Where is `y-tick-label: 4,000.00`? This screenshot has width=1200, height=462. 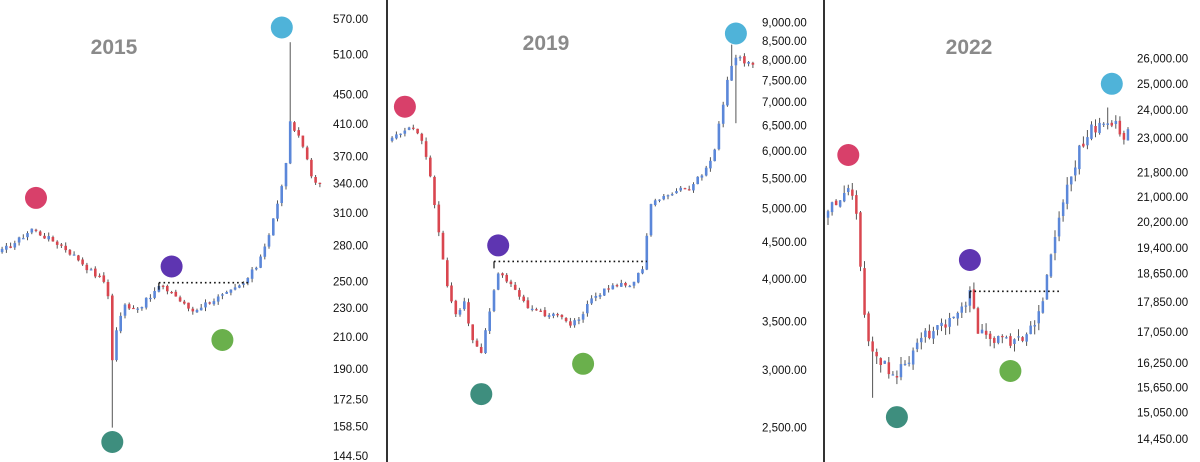
y-tick-label: 4,000.00 is located at coordinates (784, 280).